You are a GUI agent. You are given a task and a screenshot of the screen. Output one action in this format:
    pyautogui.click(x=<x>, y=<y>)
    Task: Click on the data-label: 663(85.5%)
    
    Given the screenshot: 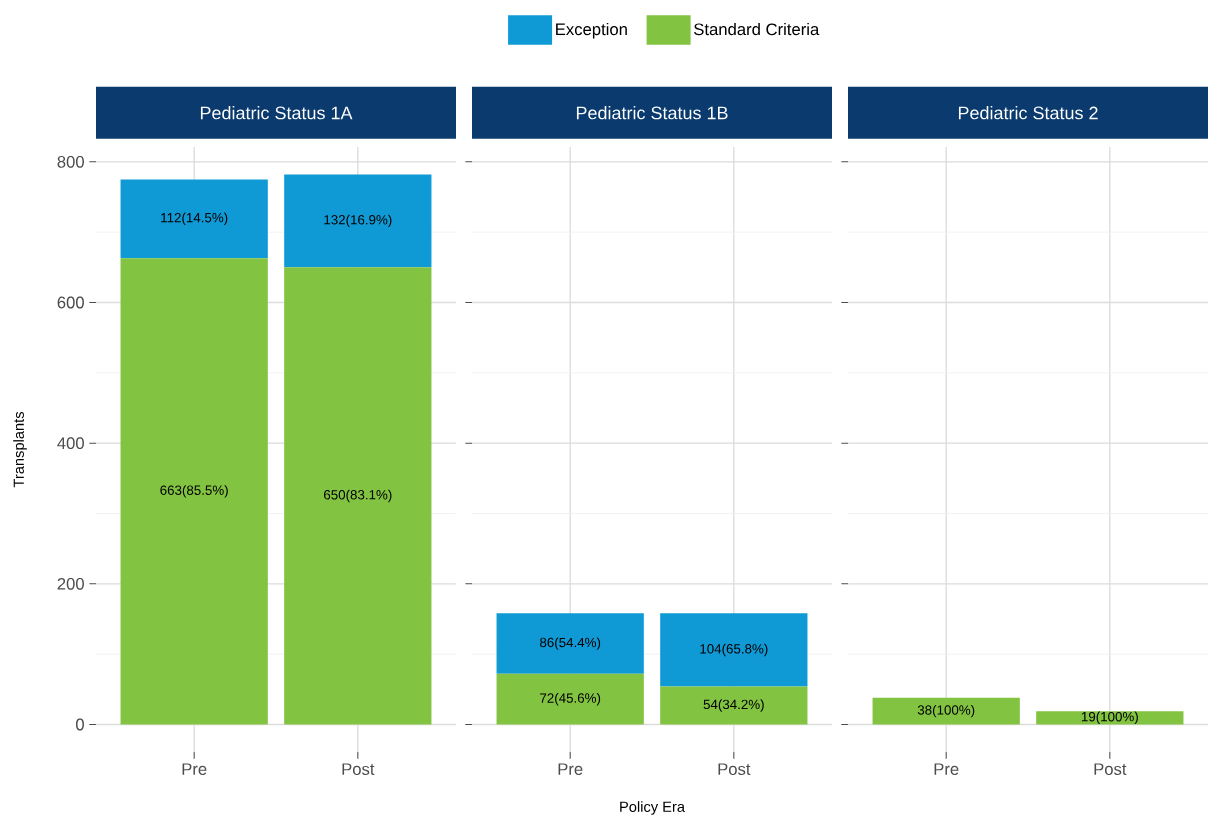 What is the action you would take?
    pyautogui.click(x=194, y=491)
    